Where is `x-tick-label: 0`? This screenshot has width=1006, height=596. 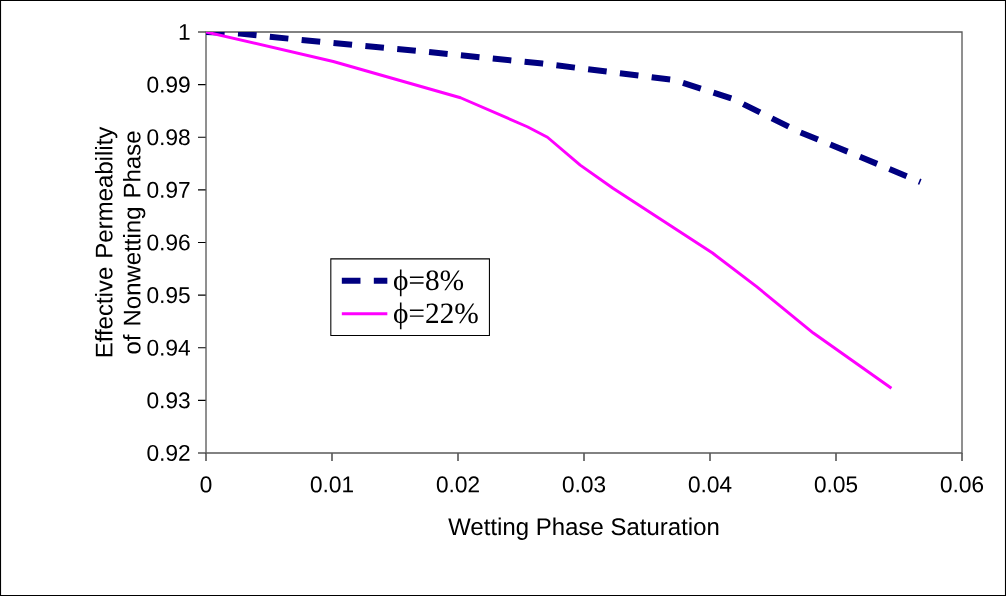 x-tick-label: 0 is located at coordinates (206, 484).